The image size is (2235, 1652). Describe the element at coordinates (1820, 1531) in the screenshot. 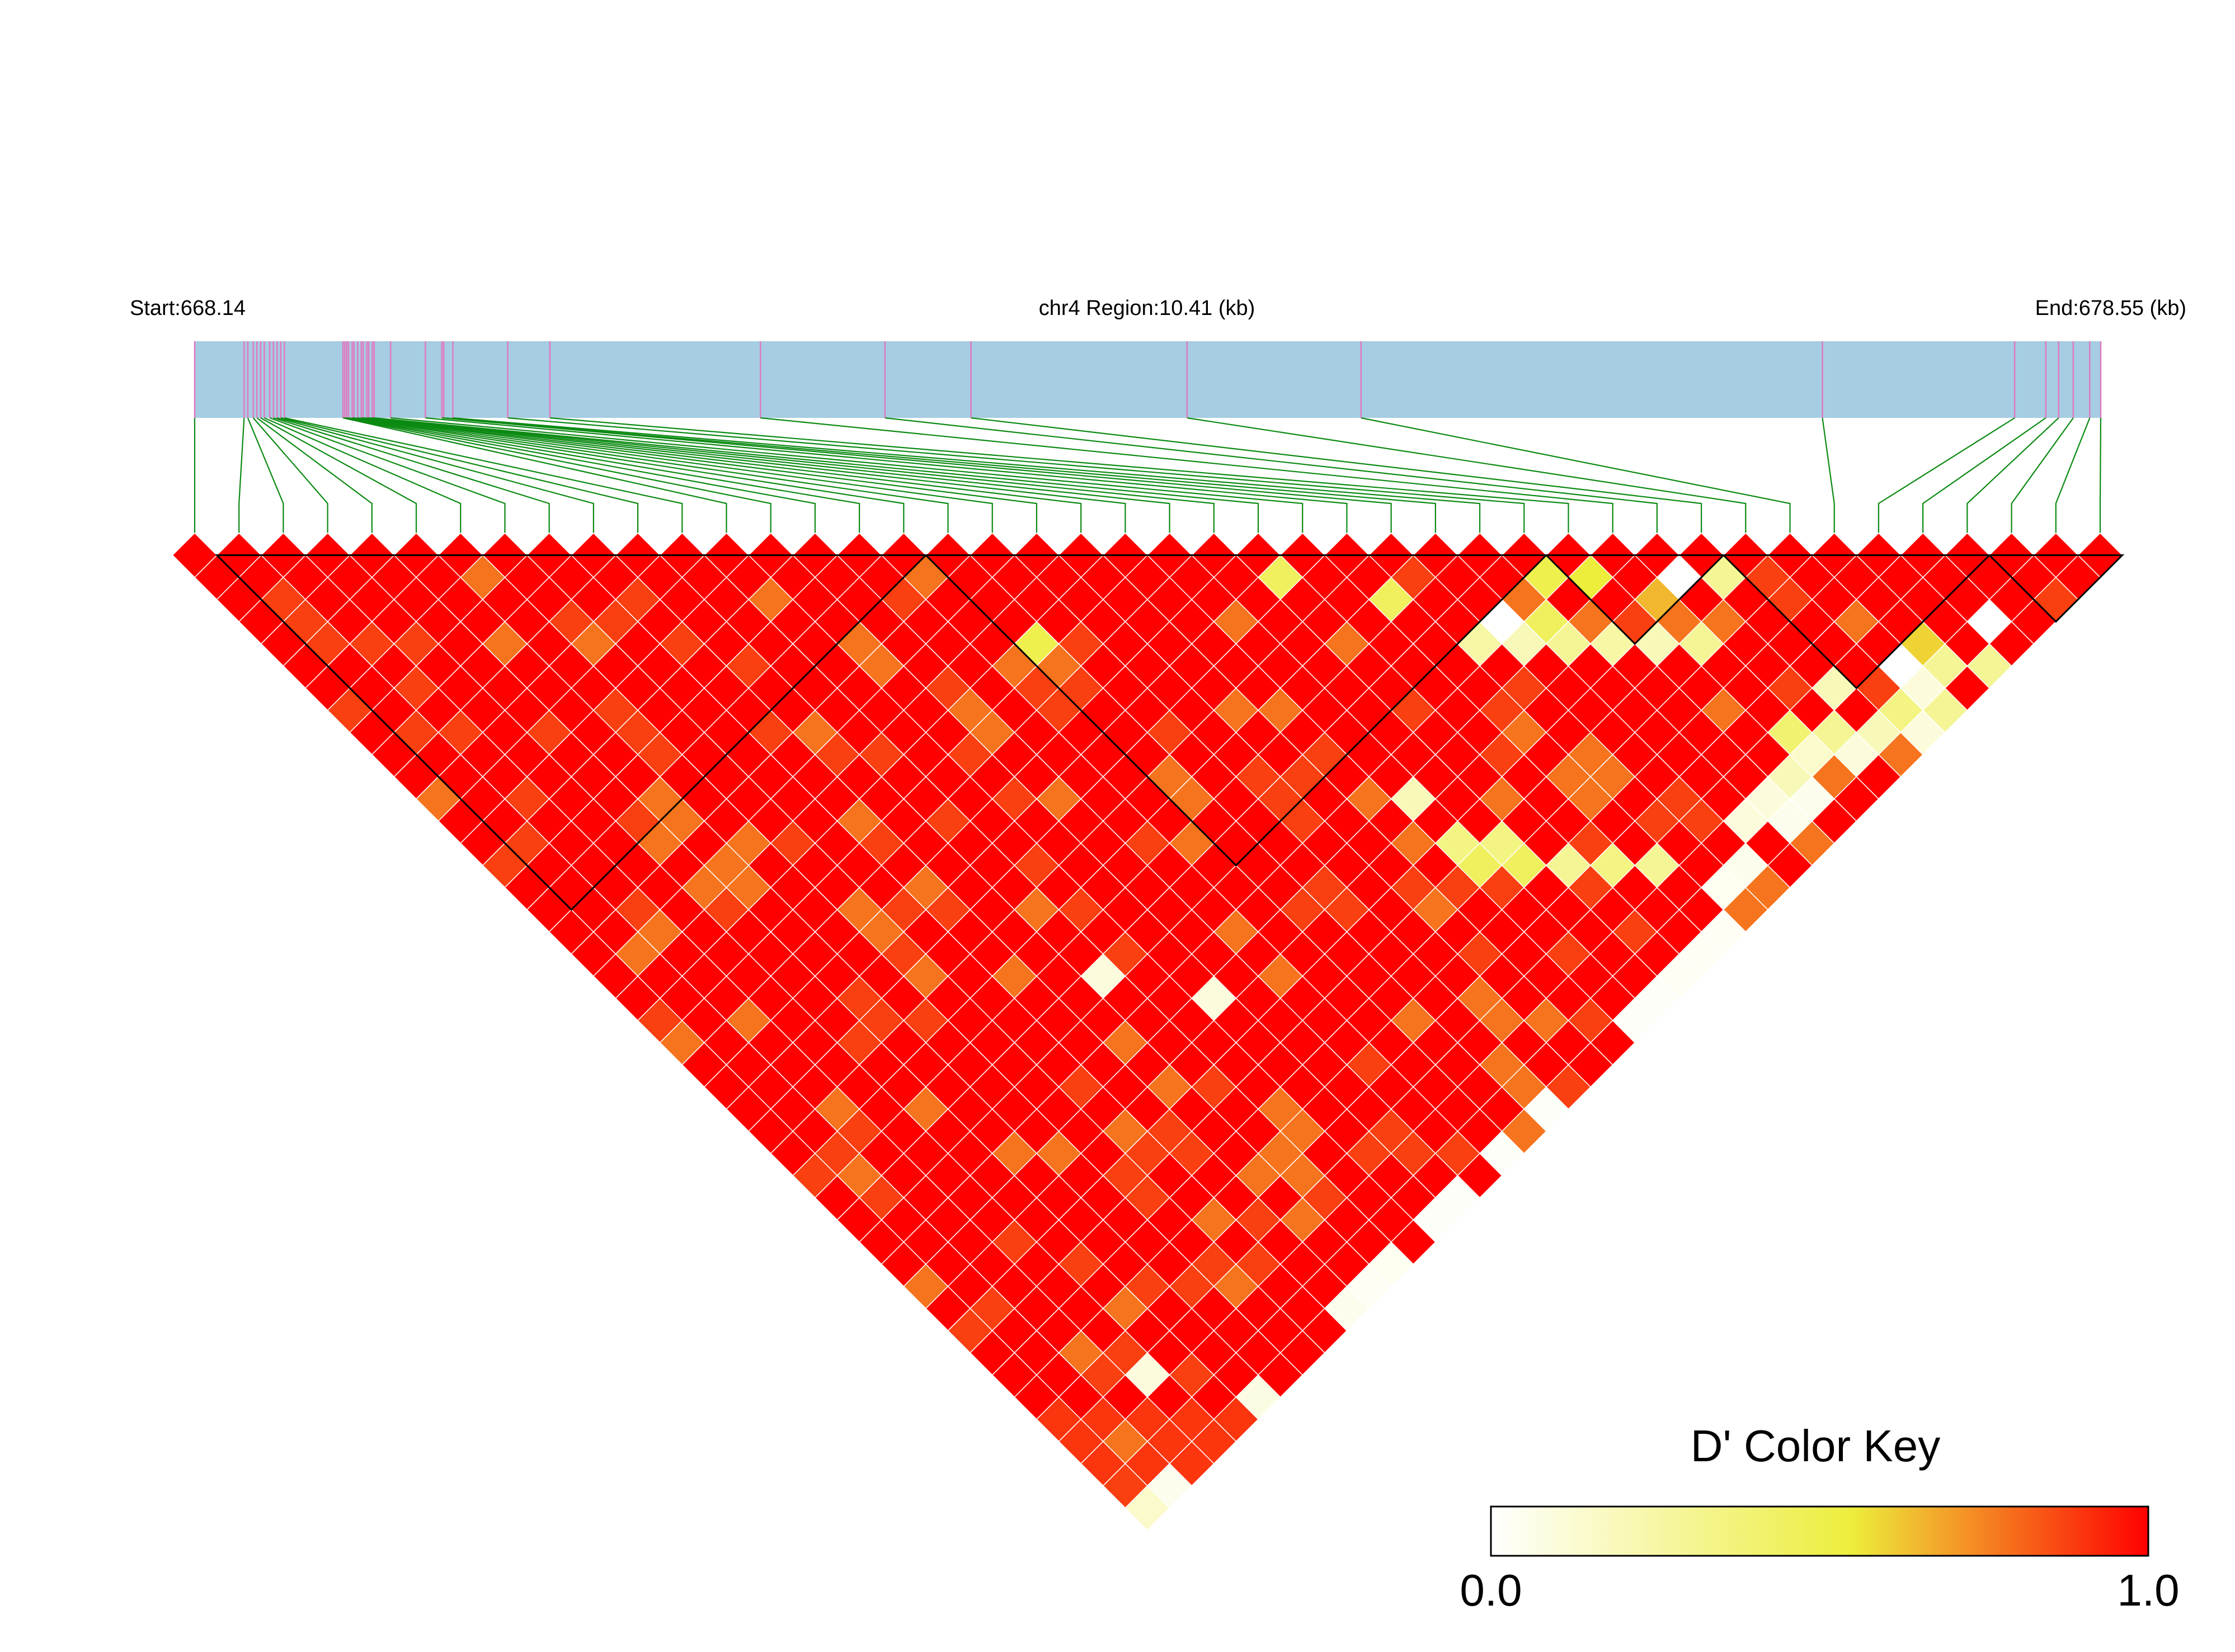

I see `color-key-gradient` at that location.